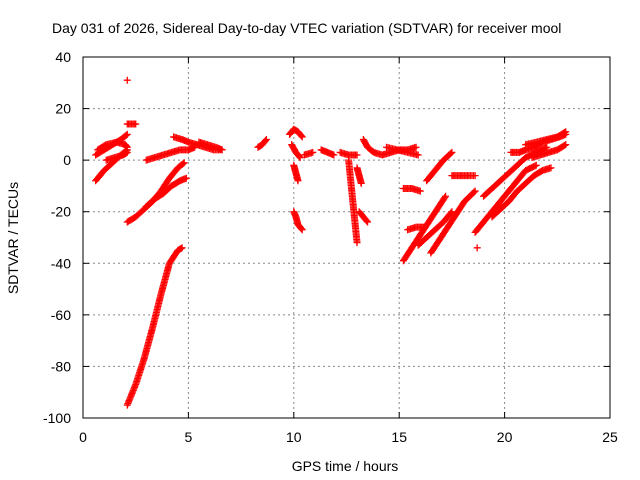  What do you see at coordinates (13, 238) in the screenshot?
I see `y-axis-label: SDTVAR / TECUs` at bounding box center [13, 238].